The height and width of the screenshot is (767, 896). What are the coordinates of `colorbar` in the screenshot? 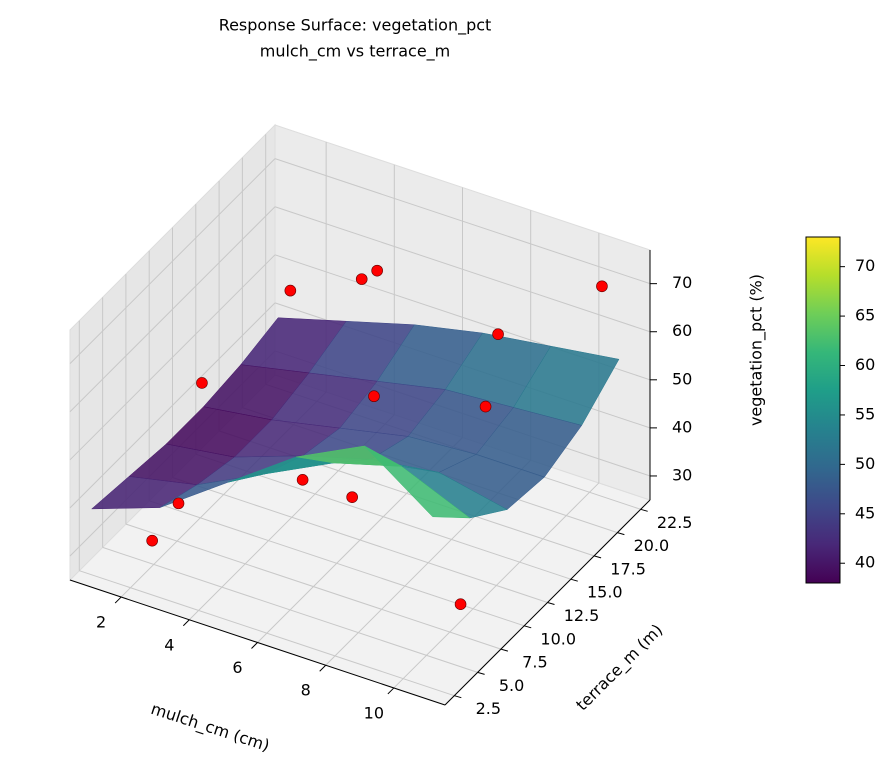 It's located at (823, 410).